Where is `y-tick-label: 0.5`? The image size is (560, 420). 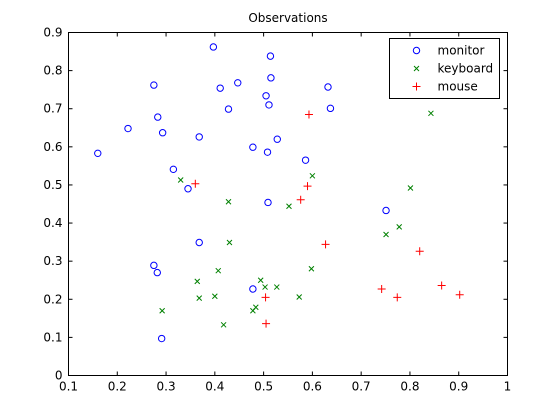
y-tick-label: 0.5 is located at coordinates (52, 185).